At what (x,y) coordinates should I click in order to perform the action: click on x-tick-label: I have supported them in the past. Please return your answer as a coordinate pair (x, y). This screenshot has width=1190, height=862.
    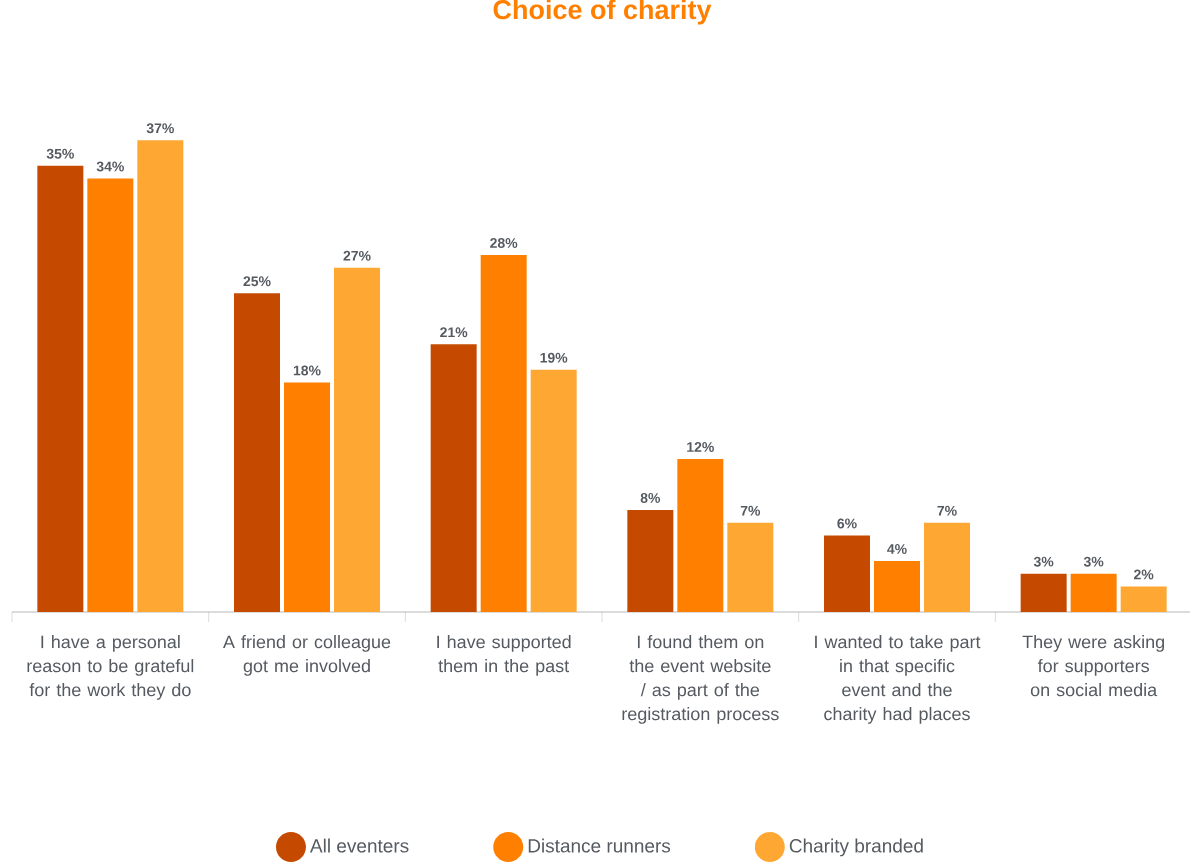
    Looking at the image, I should click on (504, 655).